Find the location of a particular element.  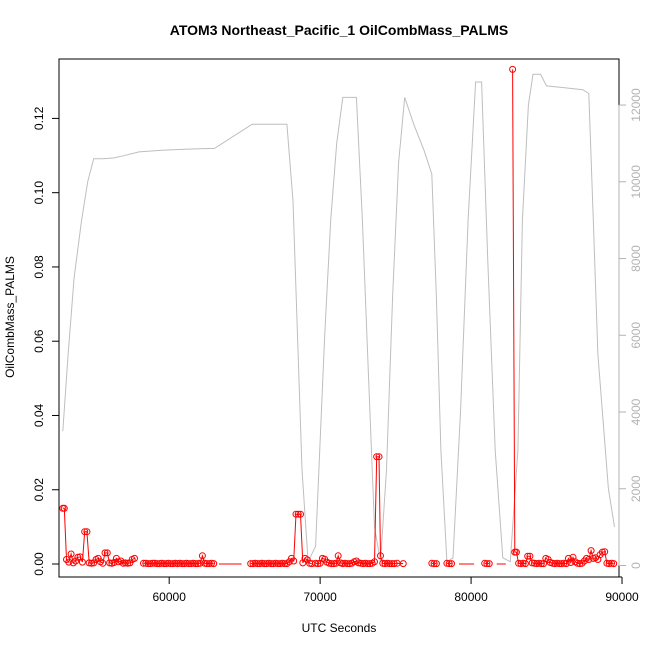

right-y-axis: 0 2000 4000 6000 8000 10000 12000 is located at coordinates (630, 328).